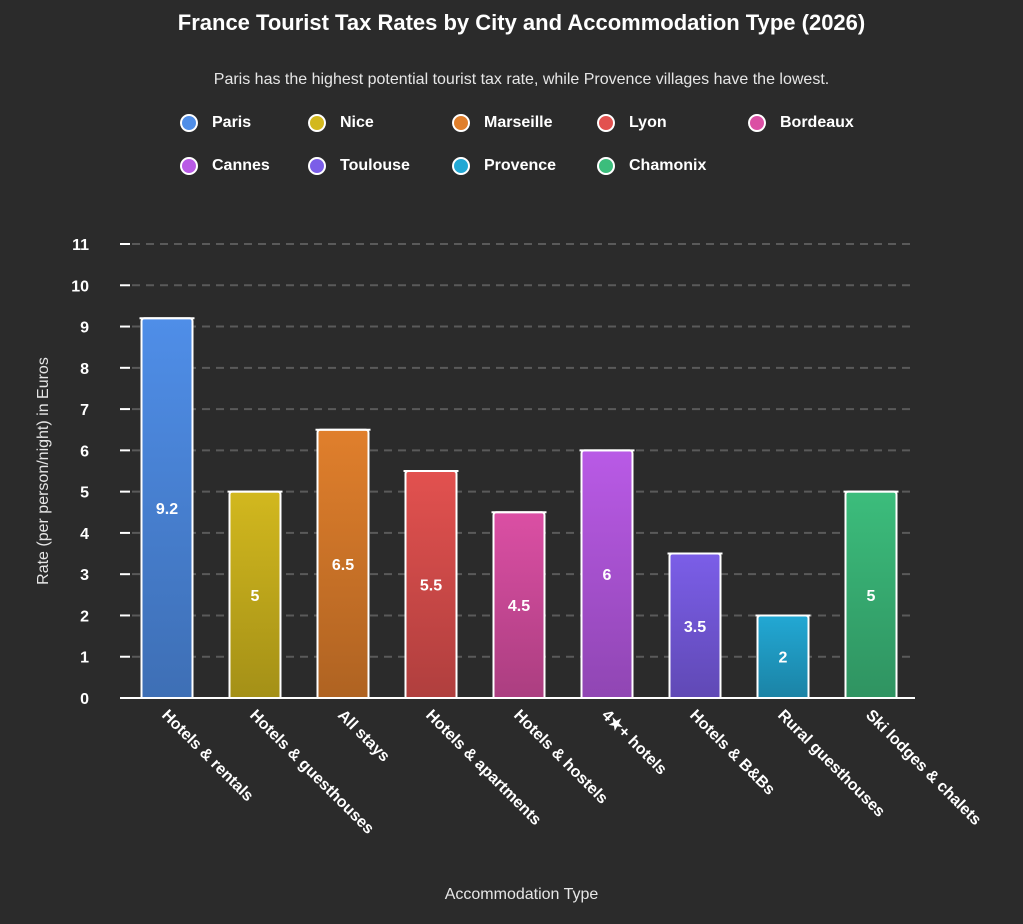  What do you see at coordinates (375, 165) in the screenshot?
I see `legend-label: Toulouse` at bounding box center [375, 165].